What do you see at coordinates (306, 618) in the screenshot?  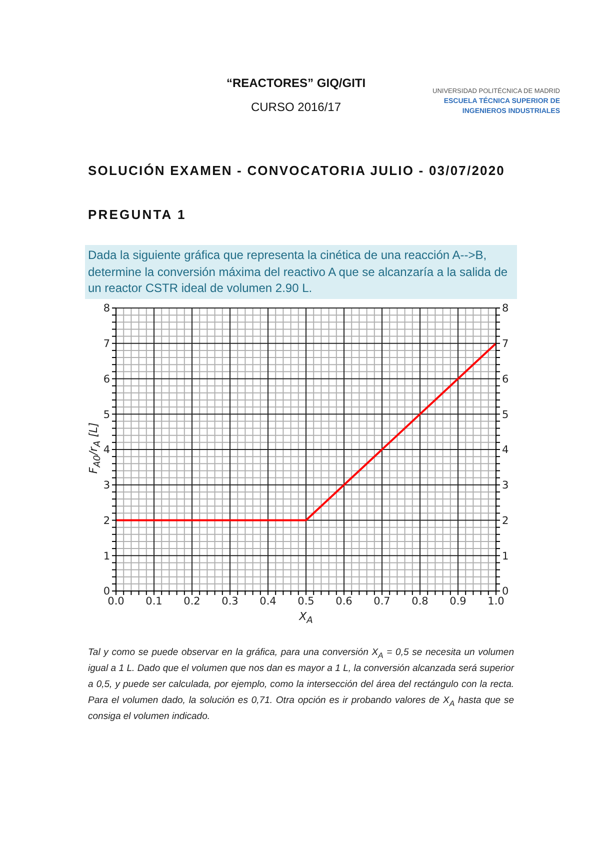 I see `x-axis-title: X$_{A}$` at bounding box center [306, 618].